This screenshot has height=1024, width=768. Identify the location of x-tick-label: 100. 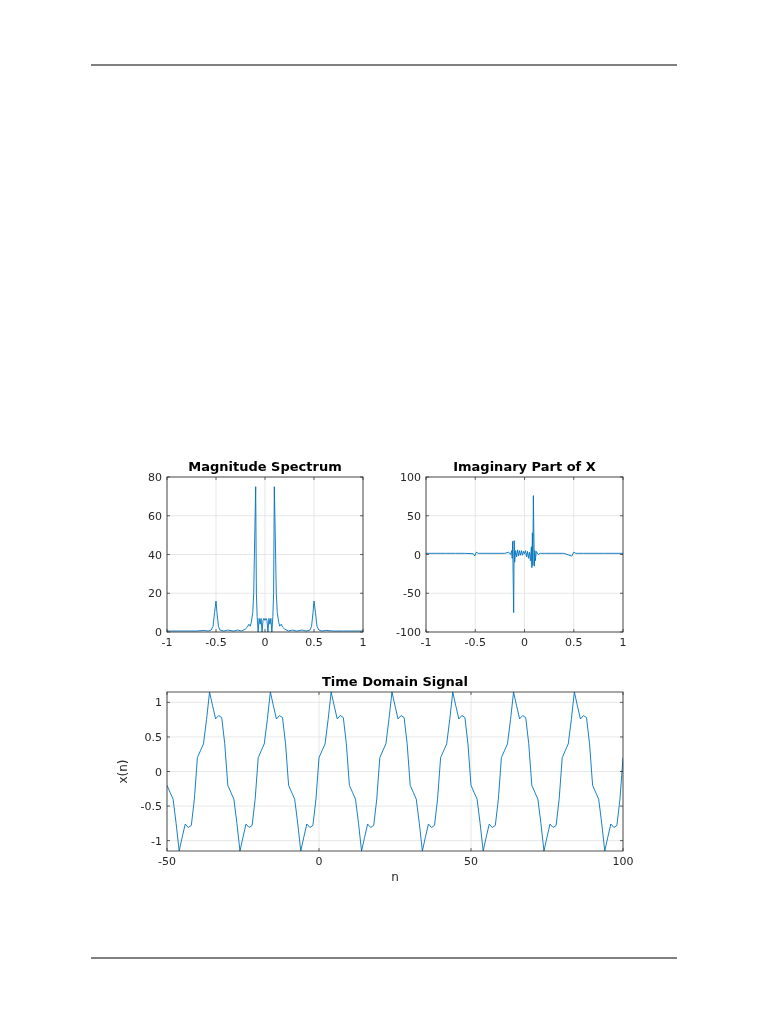
(623, 861).